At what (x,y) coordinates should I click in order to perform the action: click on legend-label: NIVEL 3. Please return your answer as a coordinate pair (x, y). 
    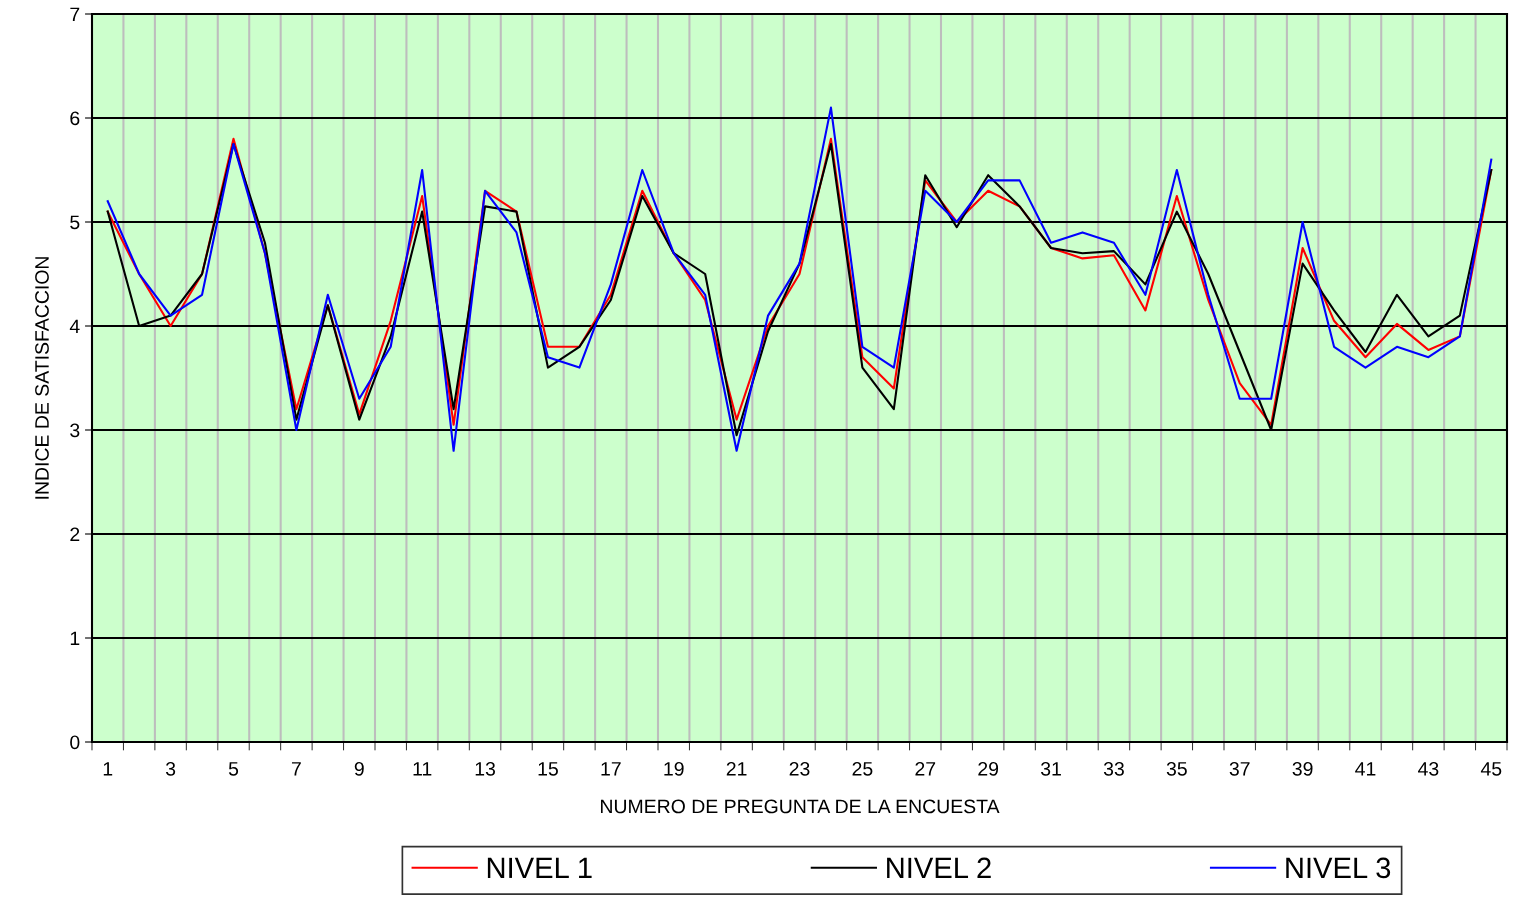
    Looking at the image, I should click on (1338, 868).